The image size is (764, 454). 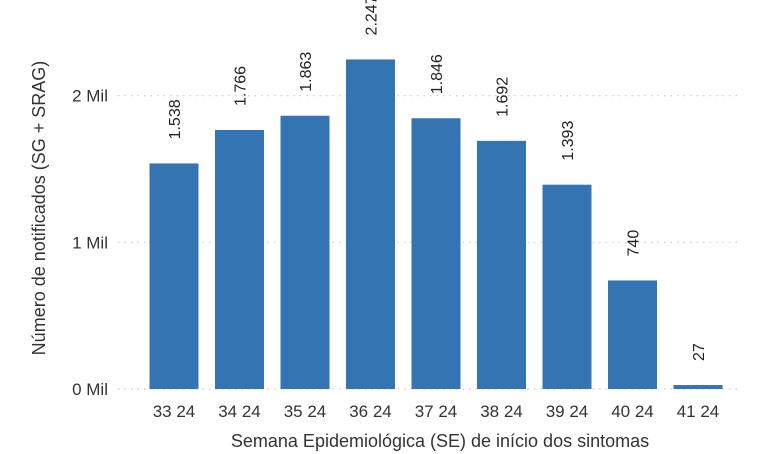 I want to click on x-tick-label: 40 24, so click(x=632, y=411).